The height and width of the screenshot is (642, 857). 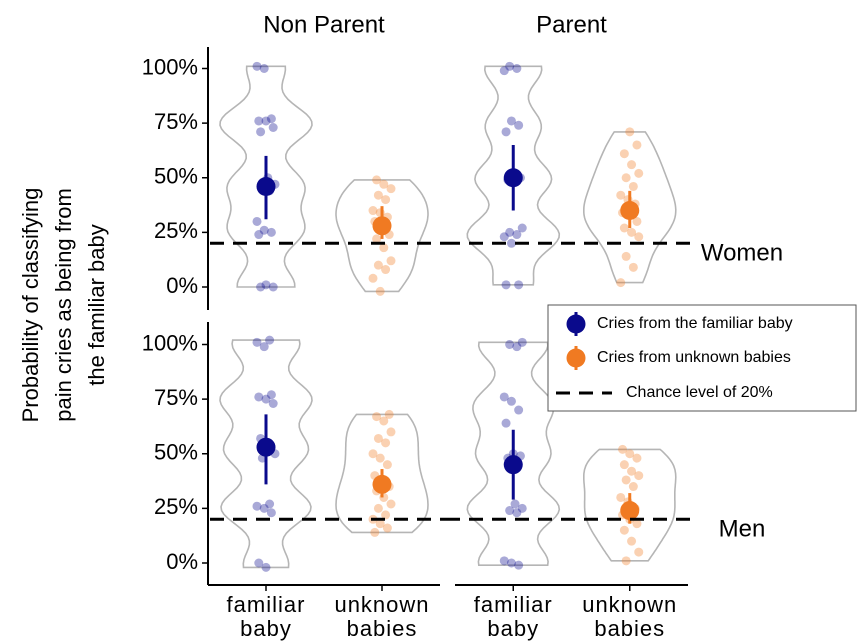 I want to click on y-tick-label: 75%, so click(x=176, y=121).